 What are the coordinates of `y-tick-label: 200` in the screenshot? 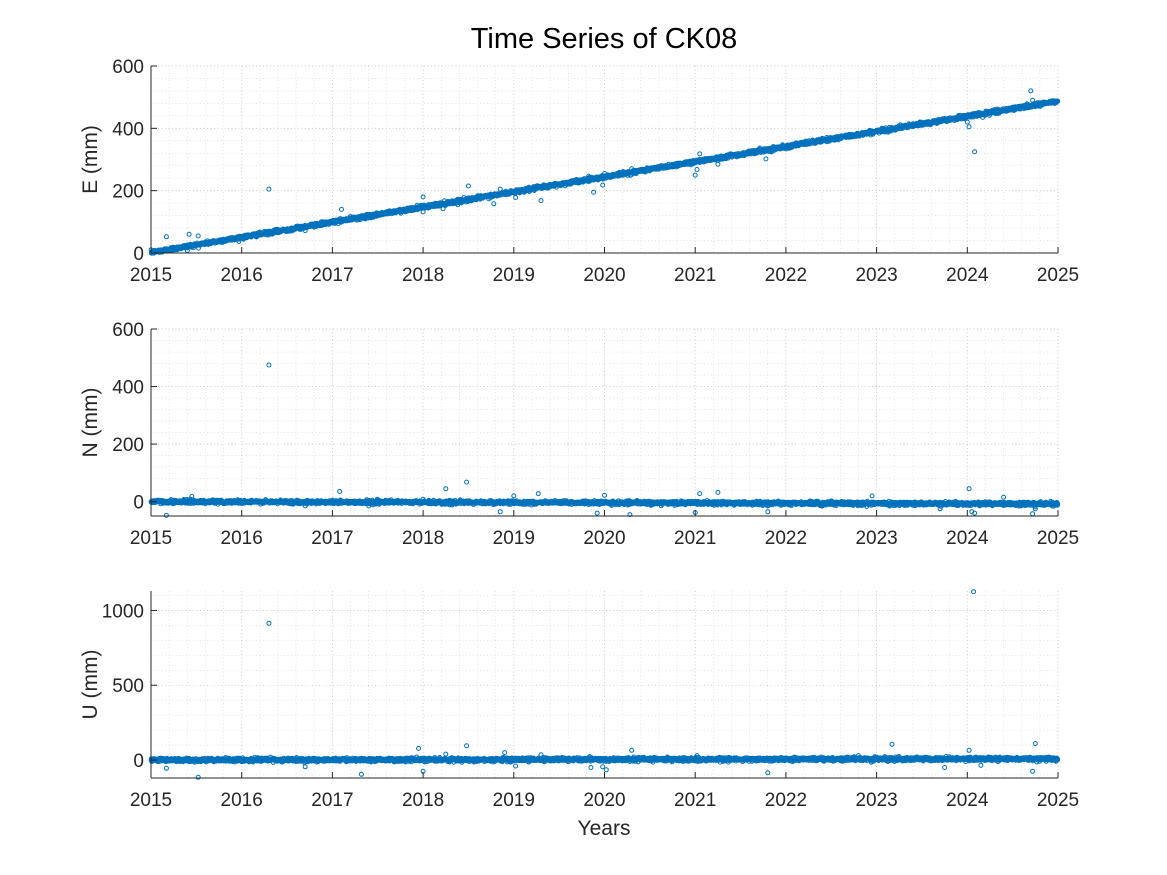 It's located at (128, 192).